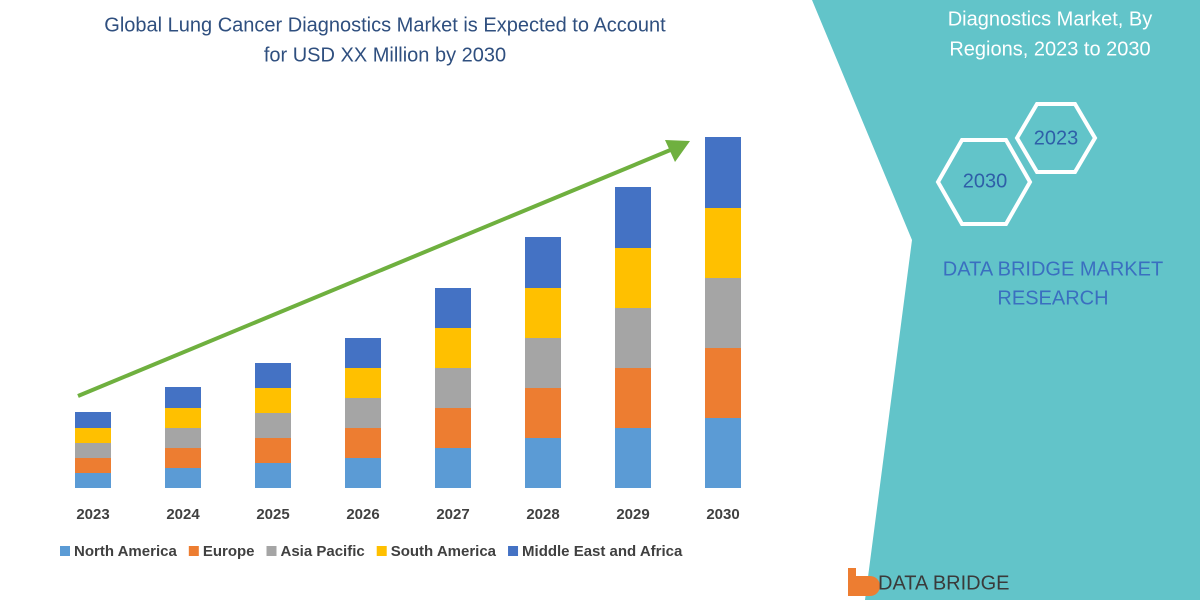 The height and width of the screenshot is (600, 1200). What do you see at coordinates (323, 551) in the screenshot?
I see `legend-label: Asia Pacific` at bounding box center [323, 551].